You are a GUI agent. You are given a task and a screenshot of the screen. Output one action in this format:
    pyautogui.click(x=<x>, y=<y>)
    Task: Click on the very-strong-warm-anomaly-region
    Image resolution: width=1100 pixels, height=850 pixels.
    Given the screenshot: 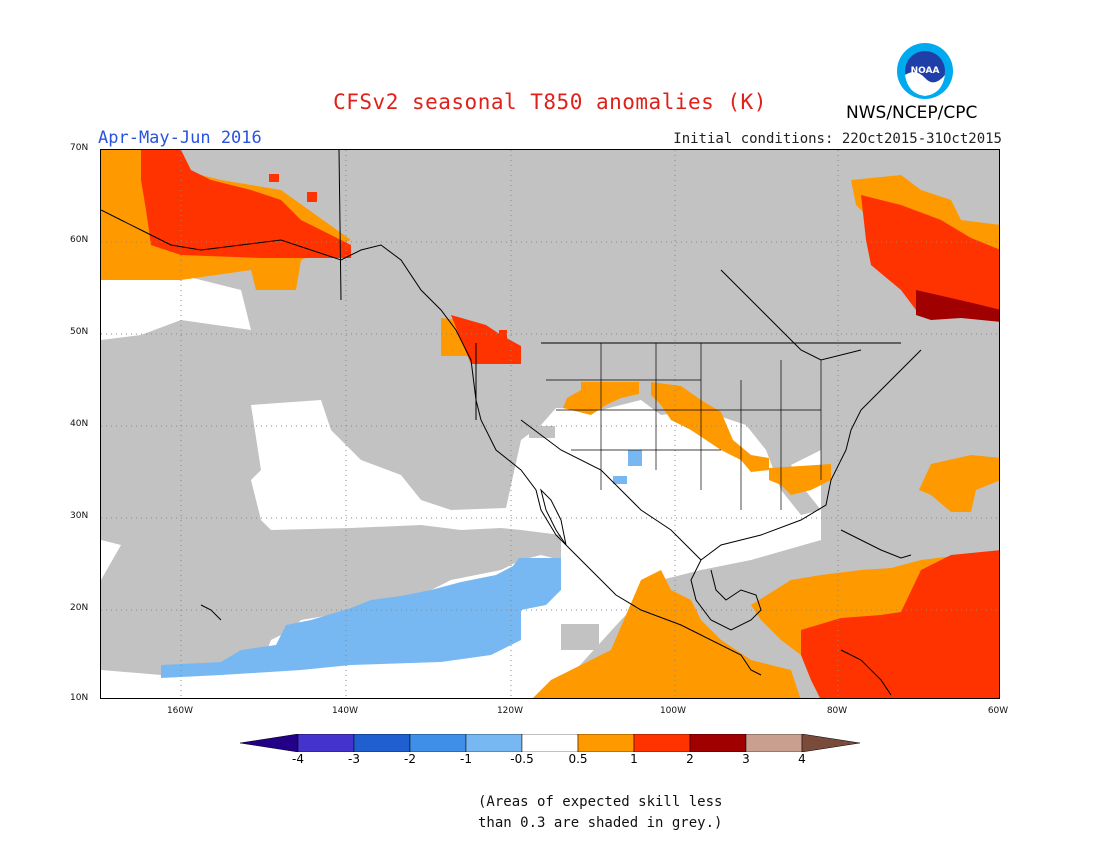 What is the action you would take?
    pyautogui.click(x=957, y=306)
    